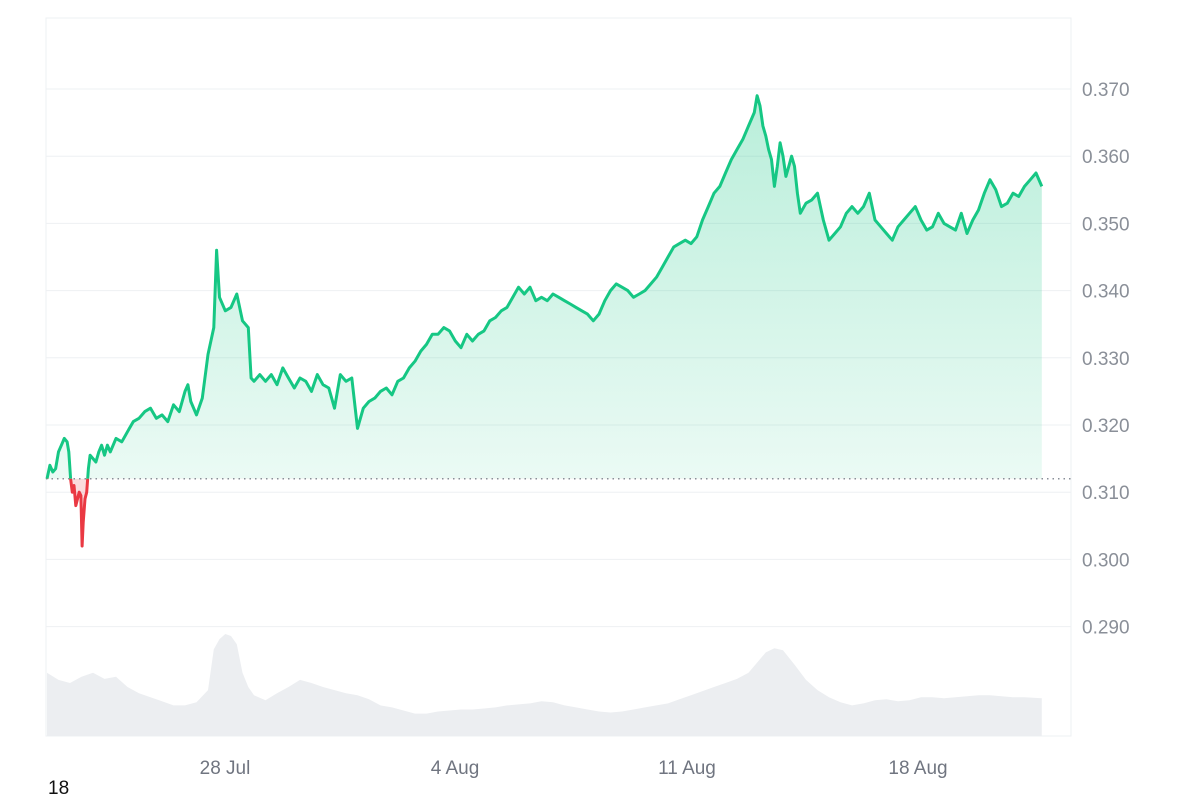 This screenshot has width=1200, height=805. I want to click on y-tick-label: 0.360, so click(1106, 157).